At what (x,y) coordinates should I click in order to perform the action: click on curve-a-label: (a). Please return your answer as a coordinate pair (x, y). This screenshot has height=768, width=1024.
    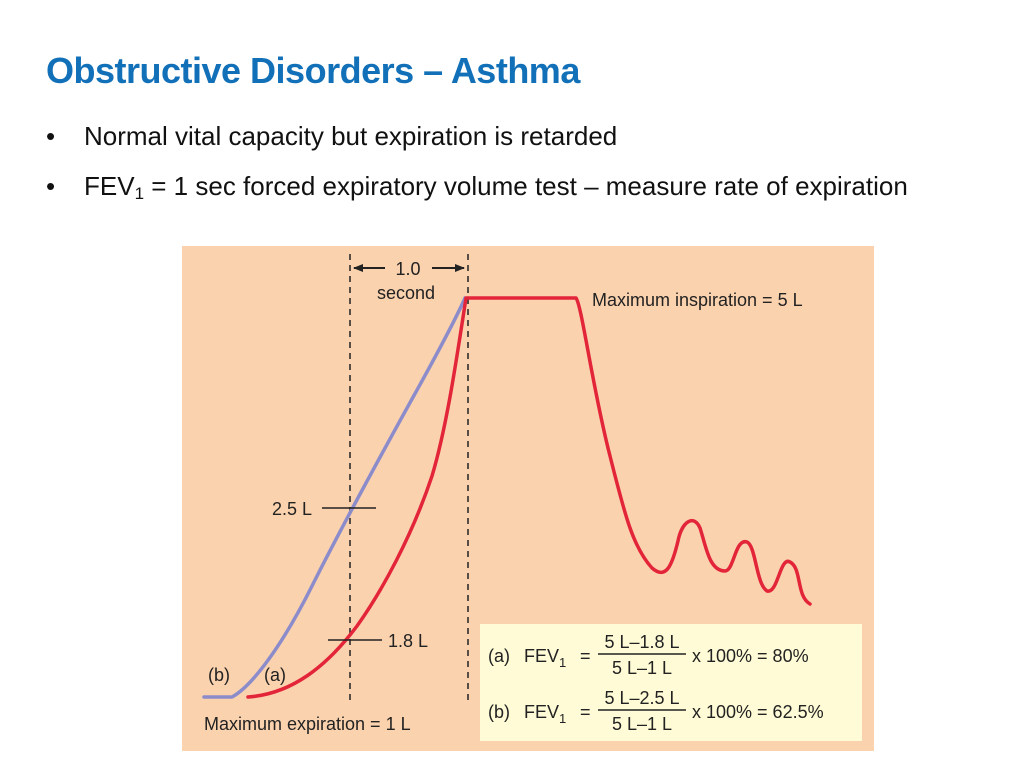
    Looking at the image, I should click on (275, 675).